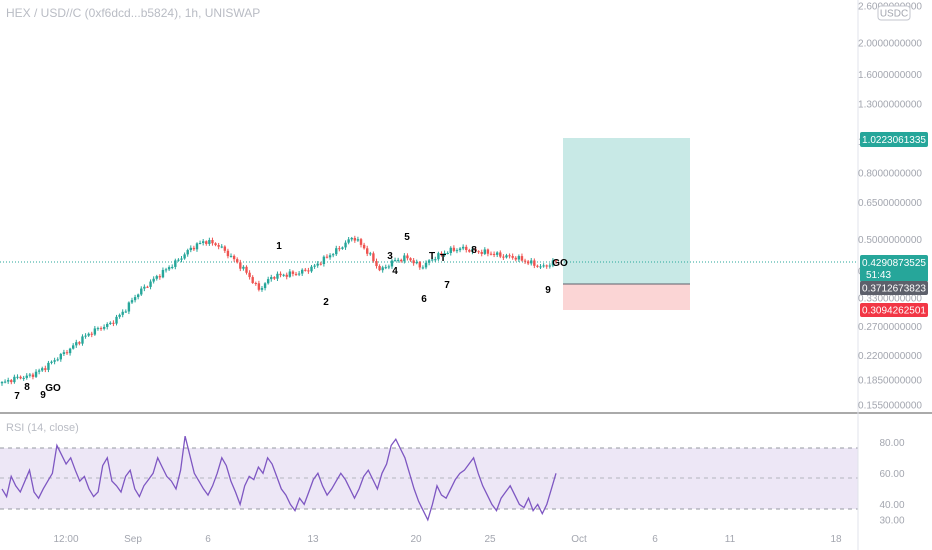 The image size is (932, 550). I want to click on tag-entry: 0.3712673823, so click(894, 288).